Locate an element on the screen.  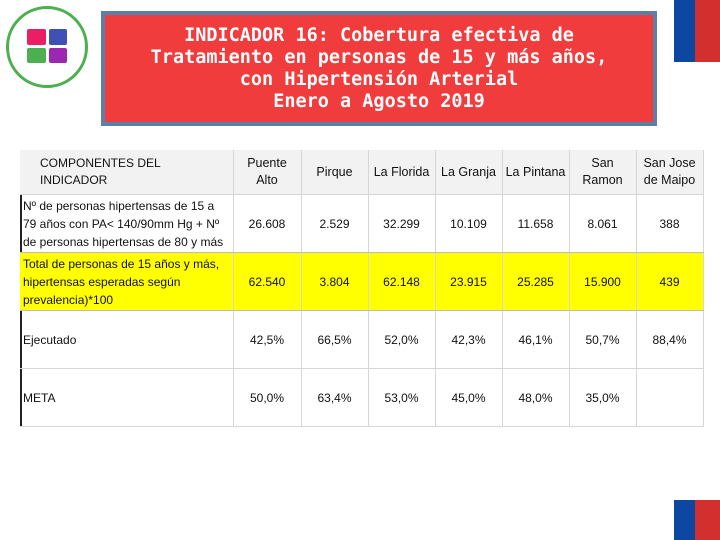
title-line: INDICADOR 16: Cobertura efectiva de is located at coordinates (379, 35).